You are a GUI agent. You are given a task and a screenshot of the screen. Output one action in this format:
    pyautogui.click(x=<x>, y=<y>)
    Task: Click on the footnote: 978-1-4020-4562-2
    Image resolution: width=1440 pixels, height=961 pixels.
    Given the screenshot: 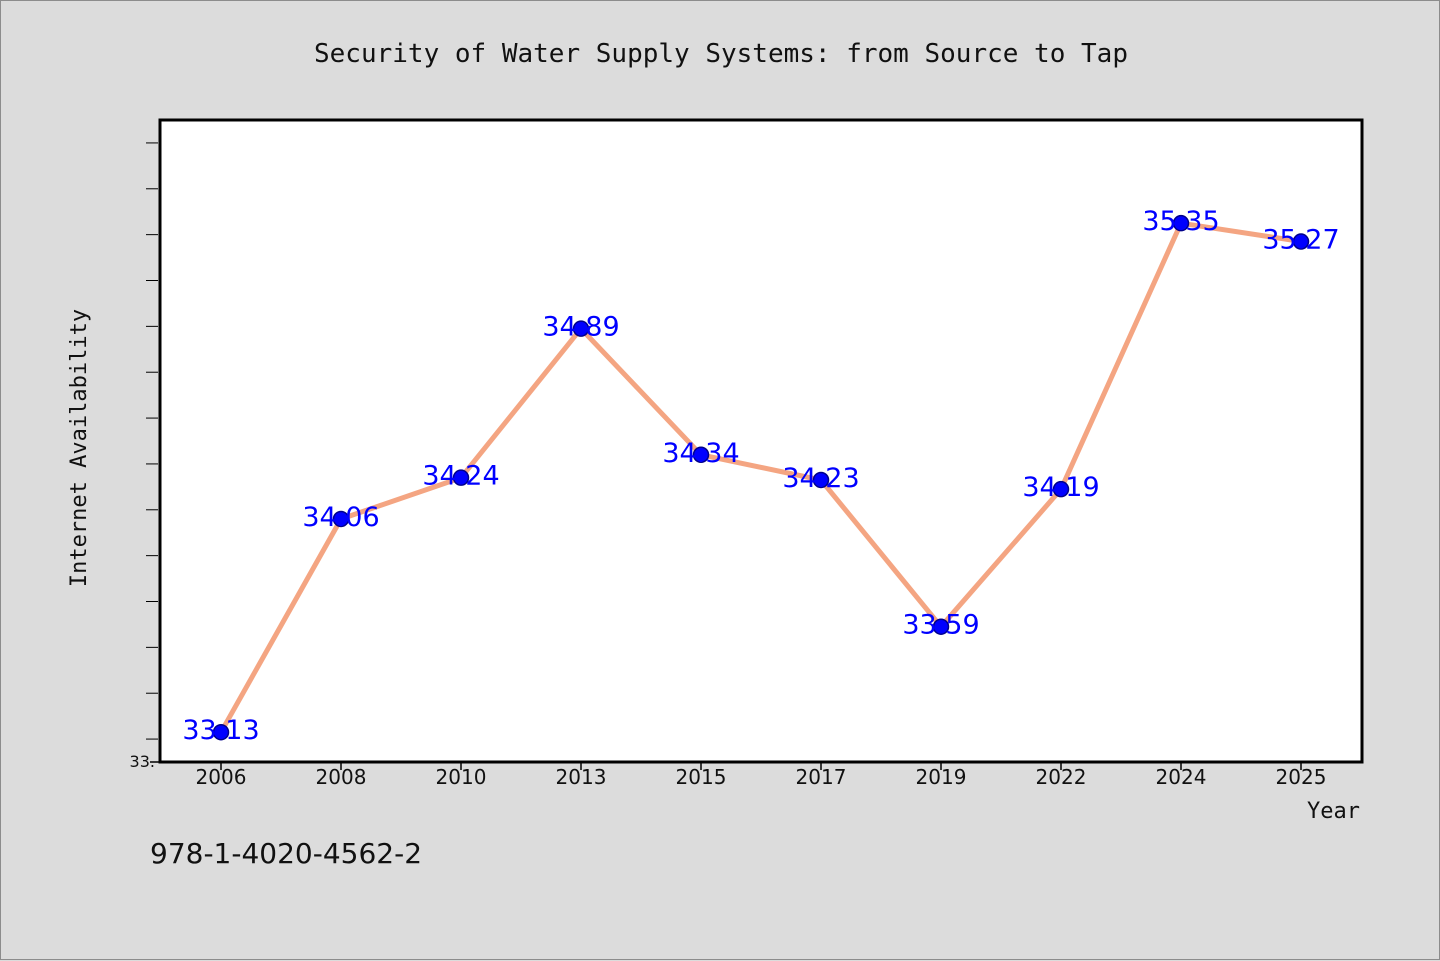 What is the action you would take?
    pyautogui.click(x=286, y=853)
    